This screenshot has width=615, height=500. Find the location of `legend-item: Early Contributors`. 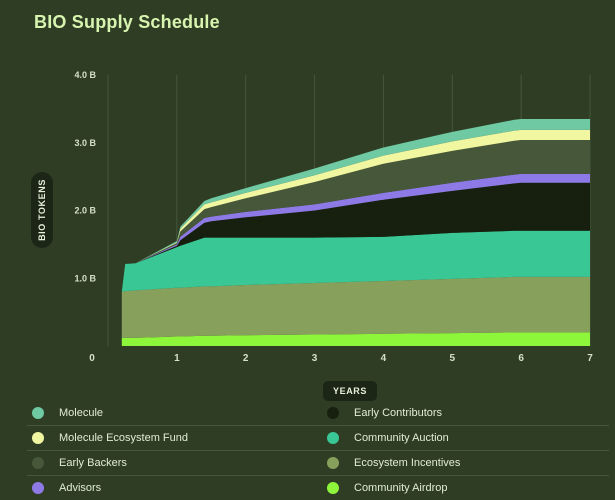

legend-item: Early Contributors is located at coordinates (465, 413).